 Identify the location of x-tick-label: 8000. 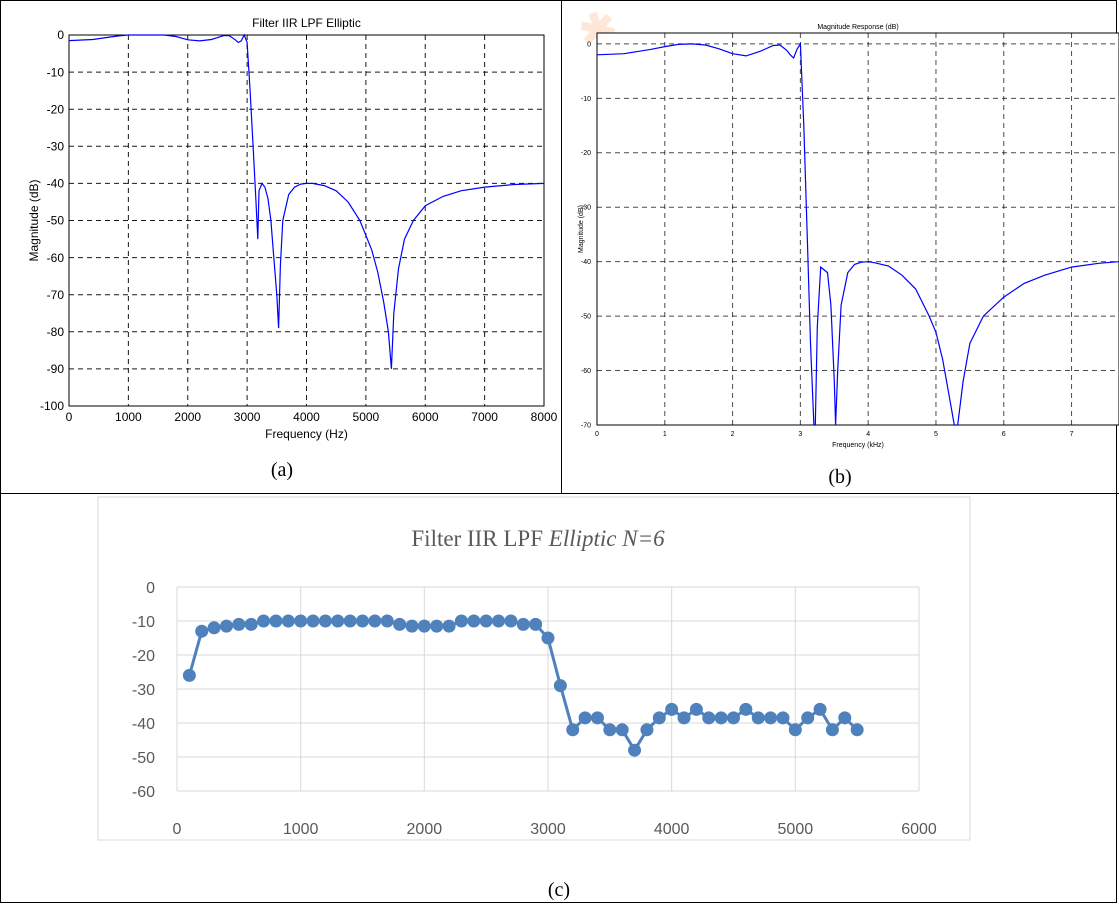
(544, 417).